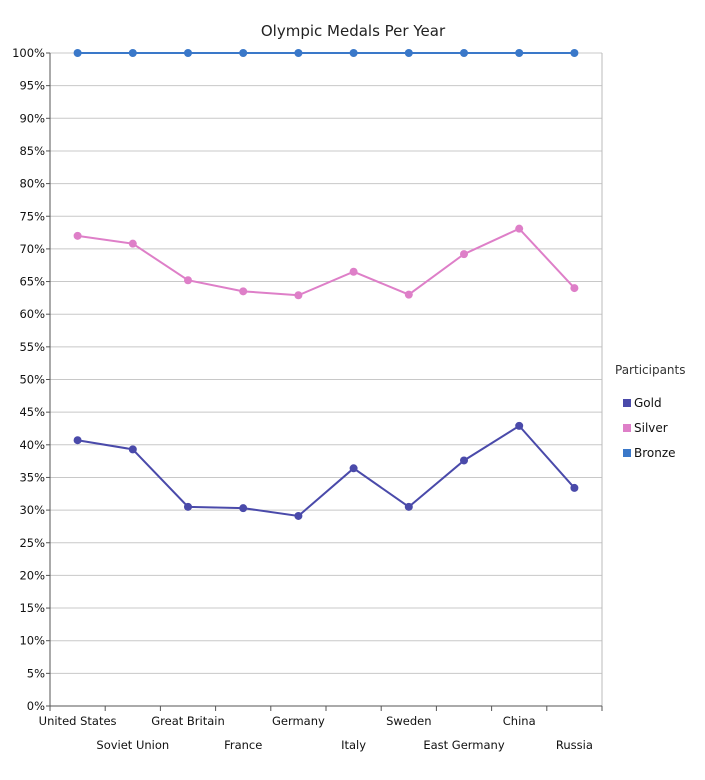  I want to click on y-tick-label: 50%, so click(32, 380).